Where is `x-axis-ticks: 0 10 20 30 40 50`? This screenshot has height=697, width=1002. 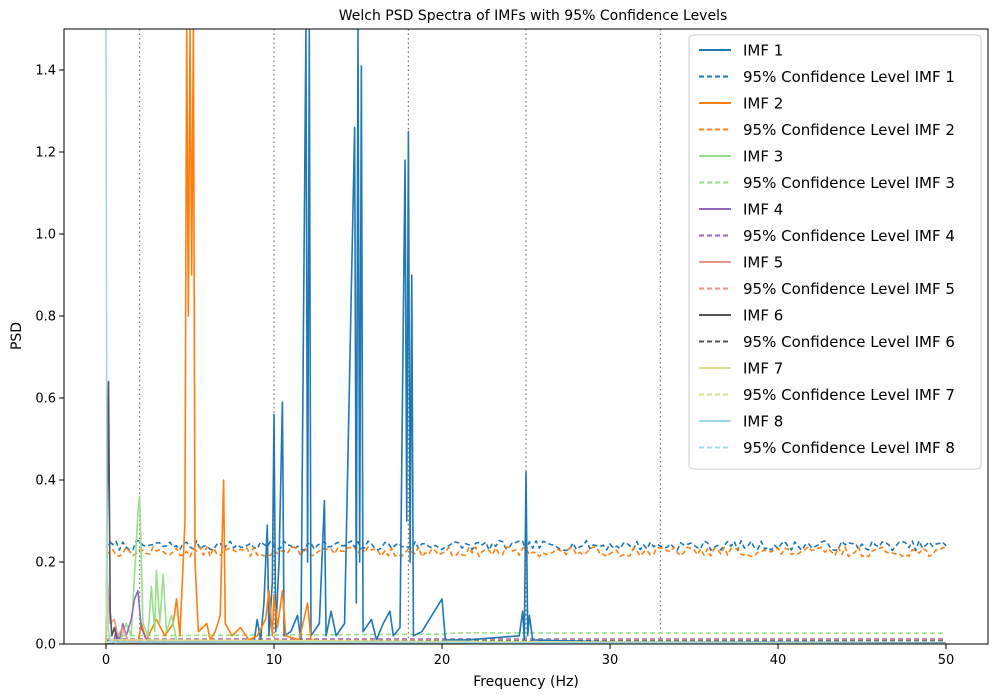 x-axis-ticks: 0 10 20 30 40 50 is located at coordinates (528, 656).